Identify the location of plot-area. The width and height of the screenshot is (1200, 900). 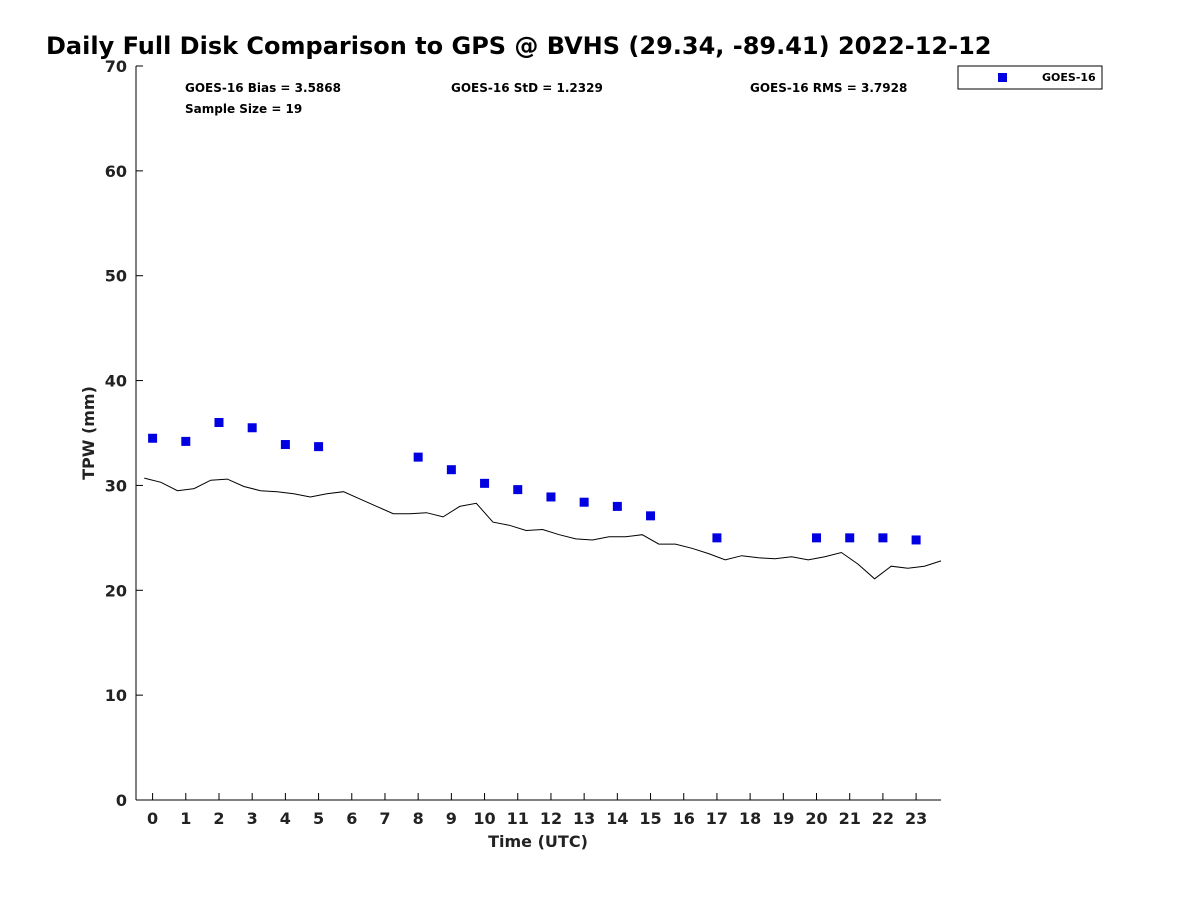
(543, 499).